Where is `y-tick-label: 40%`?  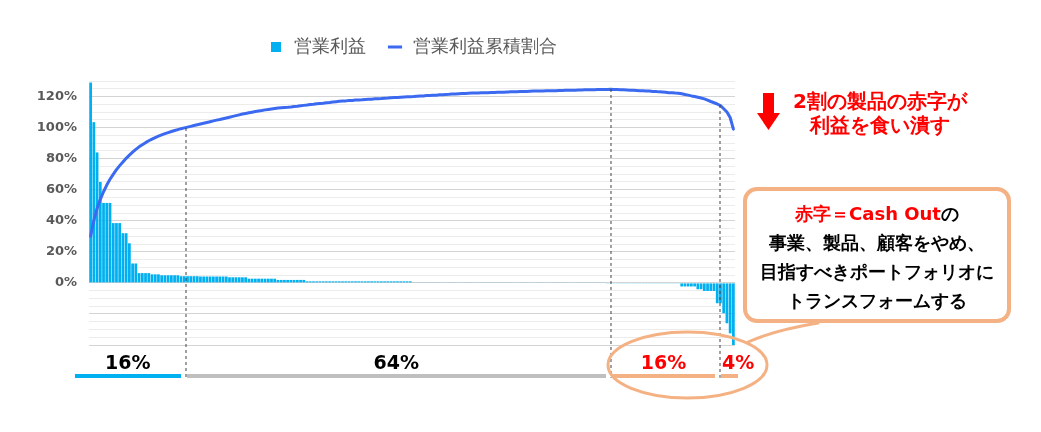 y-tick-label: 40% is located at coordinates (61, 220).